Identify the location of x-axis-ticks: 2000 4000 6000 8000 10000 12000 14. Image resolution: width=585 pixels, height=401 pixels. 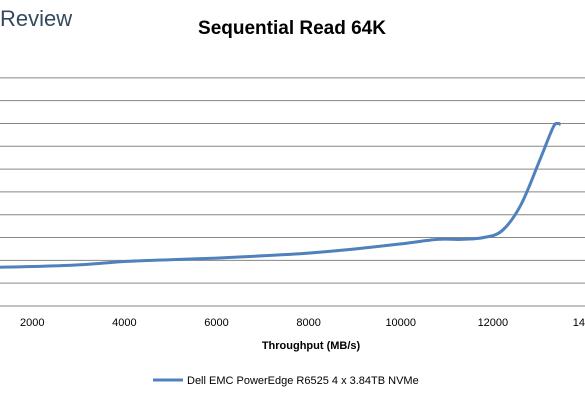
(302, 323).